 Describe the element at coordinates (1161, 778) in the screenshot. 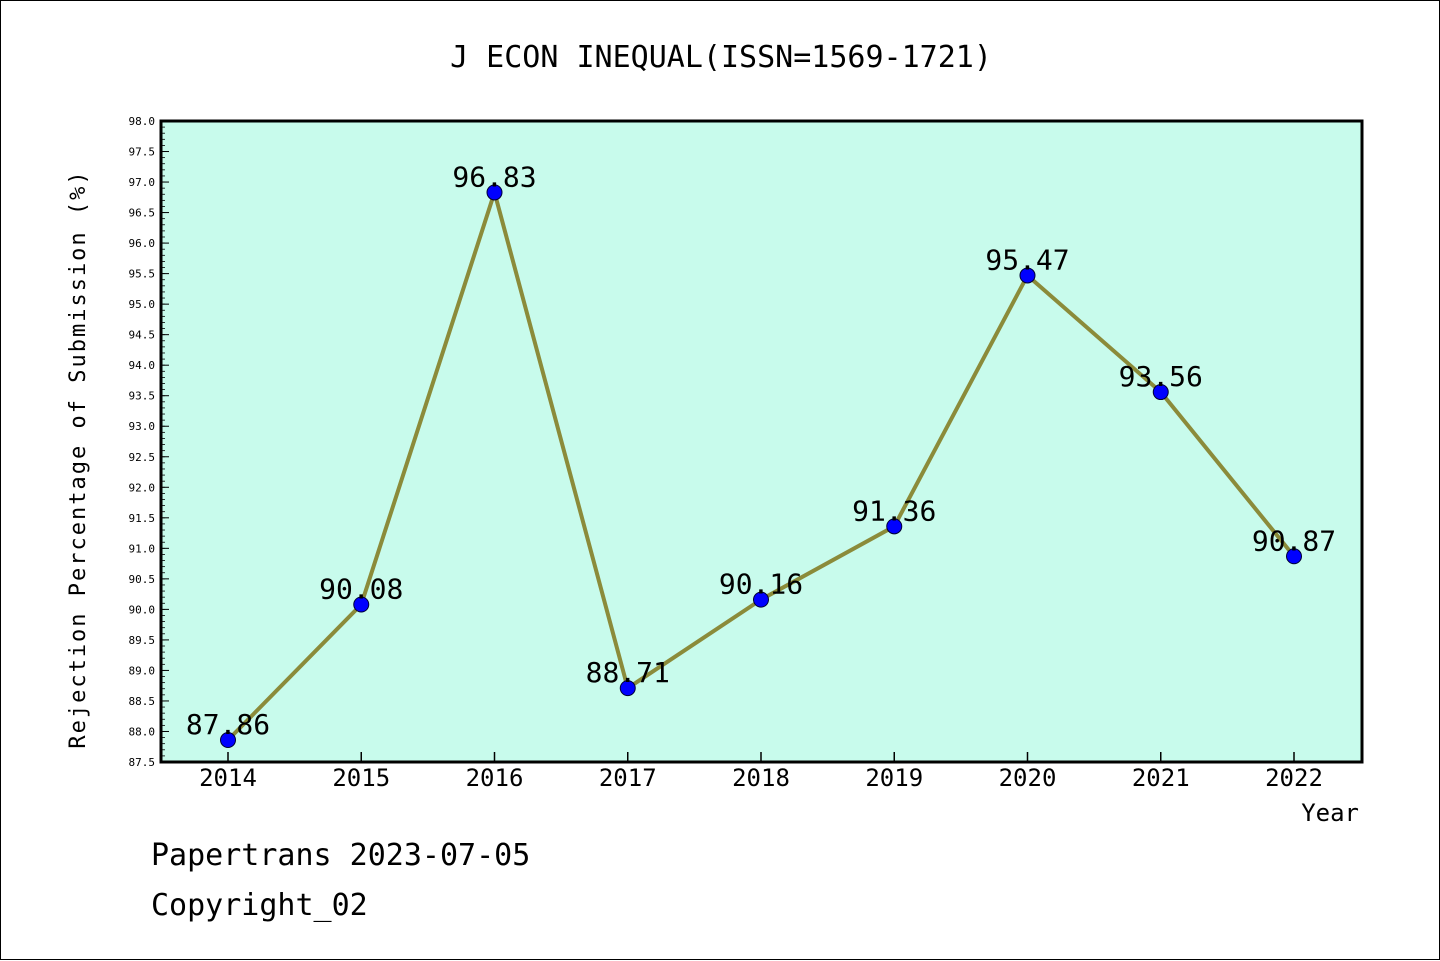

I see `x-tick-label: 2021` at that location.